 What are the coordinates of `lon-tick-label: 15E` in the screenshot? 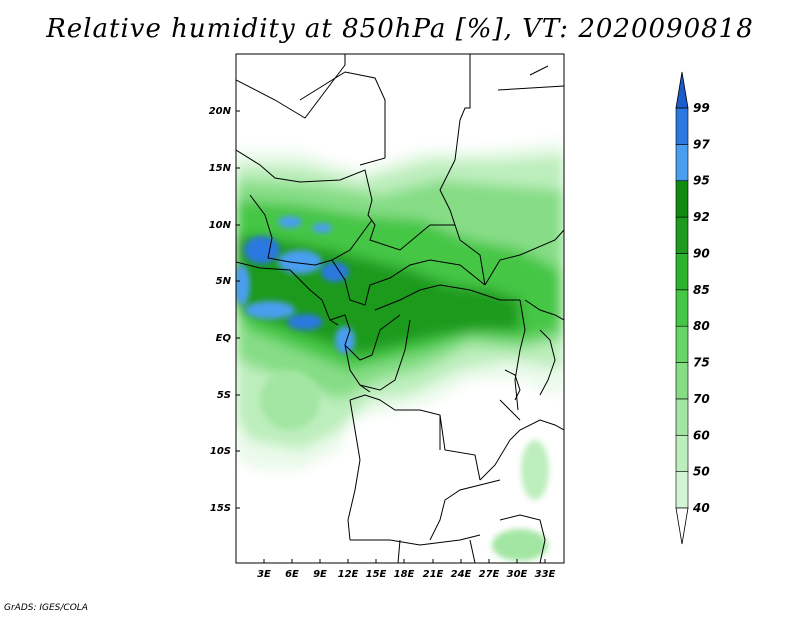 It's located at (376, 574).